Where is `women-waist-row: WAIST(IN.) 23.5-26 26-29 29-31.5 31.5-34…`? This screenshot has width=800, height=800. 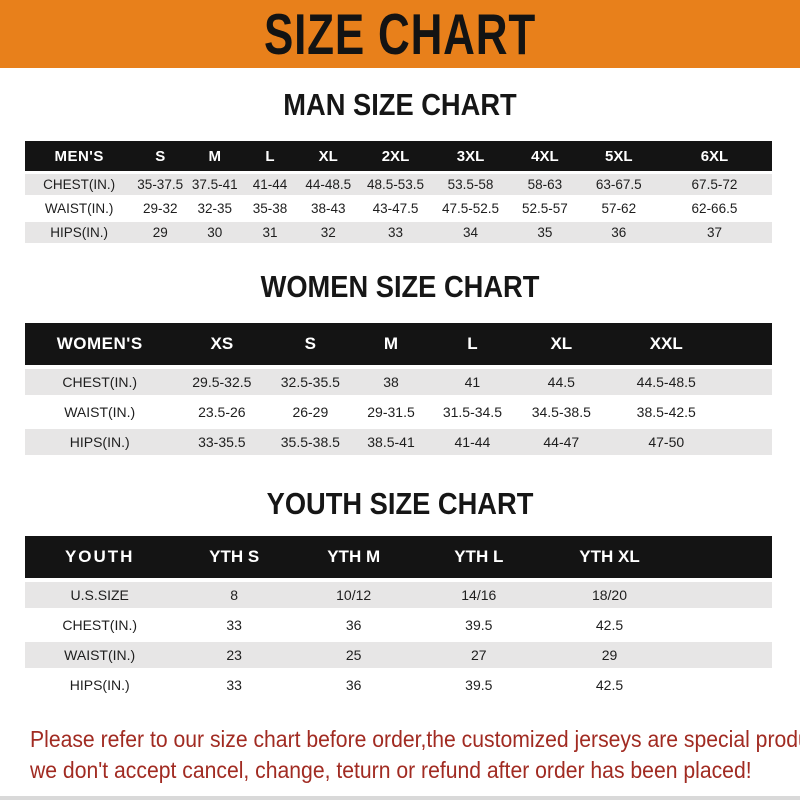
women-waist-row: WAIST(IN.) 23.5-26 26-29 29-31.5 31.5-34… is located at coordinates (398, 412).